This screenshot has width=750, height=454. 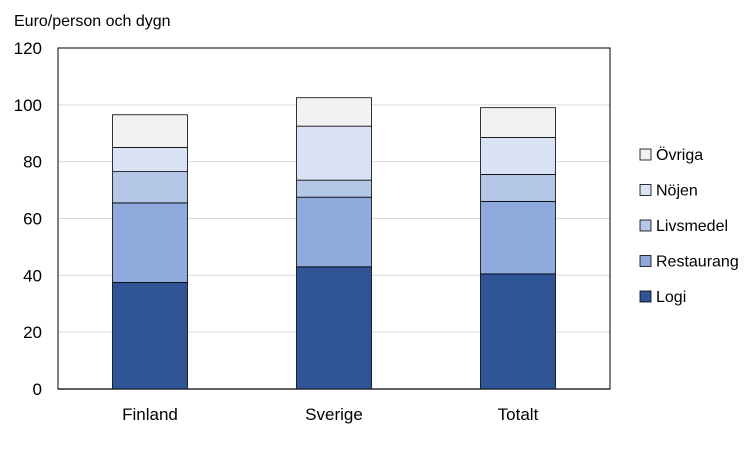 What do you see at coordinates (679, 155) in the screenshot?
I see `legend-label: Övriga` at bounding box center [679, 155].